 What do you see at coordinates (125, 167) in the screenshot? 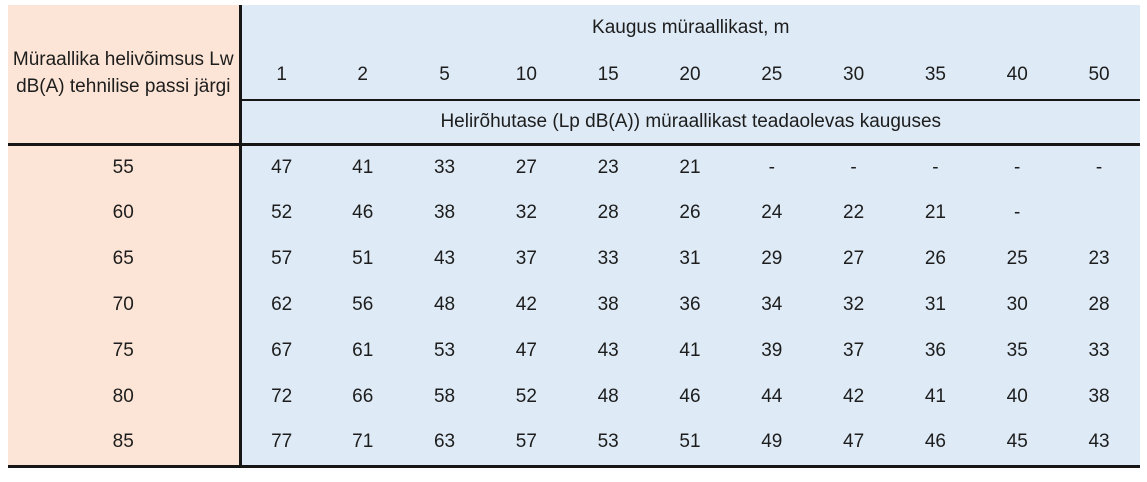
I see `lw-value-cell: 55` at bounding box center [125, 167].